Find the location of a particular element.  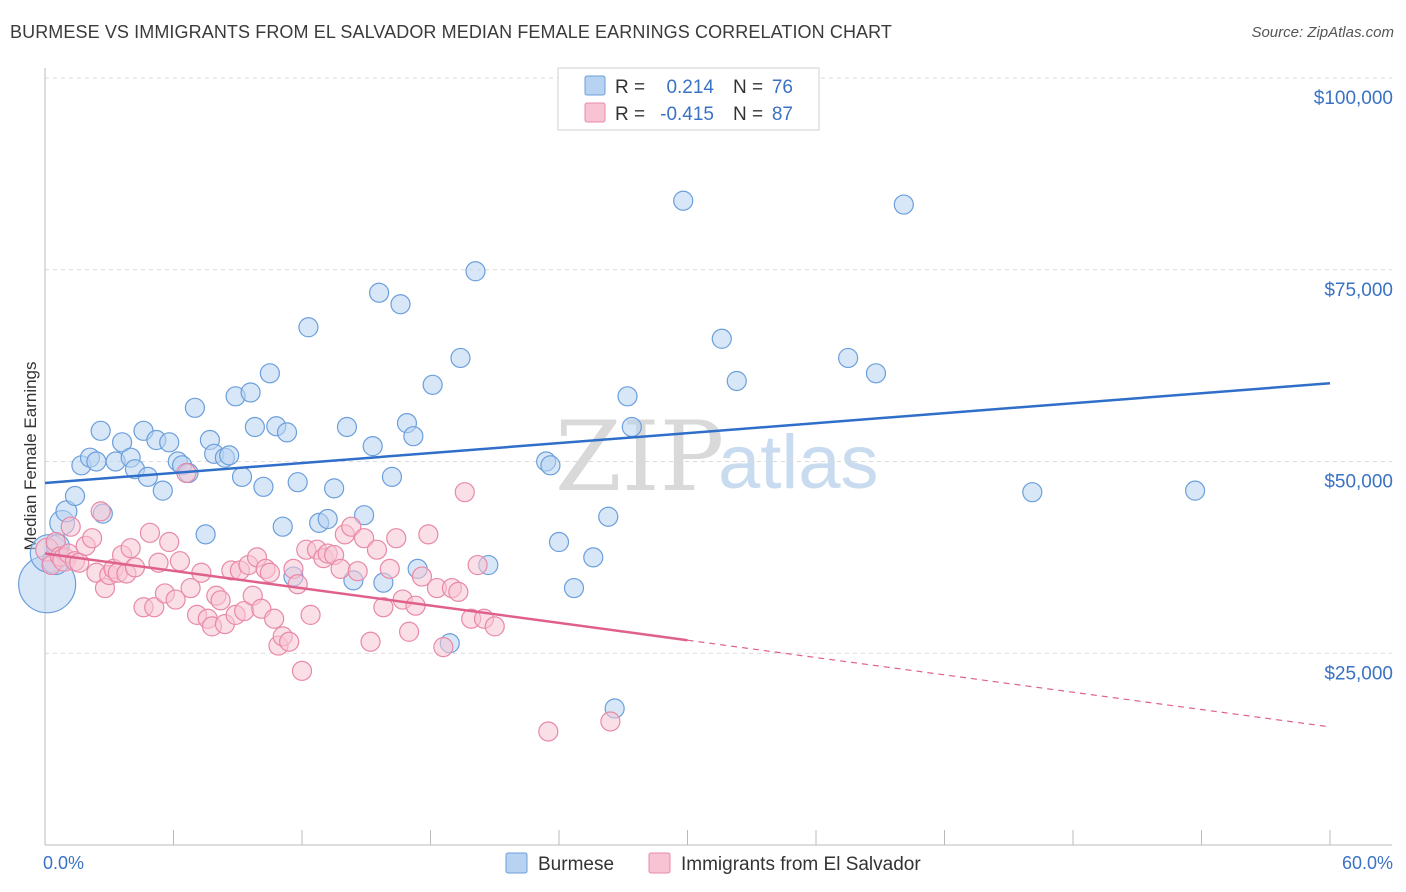

legend-r-value-burmese: 0.214 is located at coordinates (690, 87).